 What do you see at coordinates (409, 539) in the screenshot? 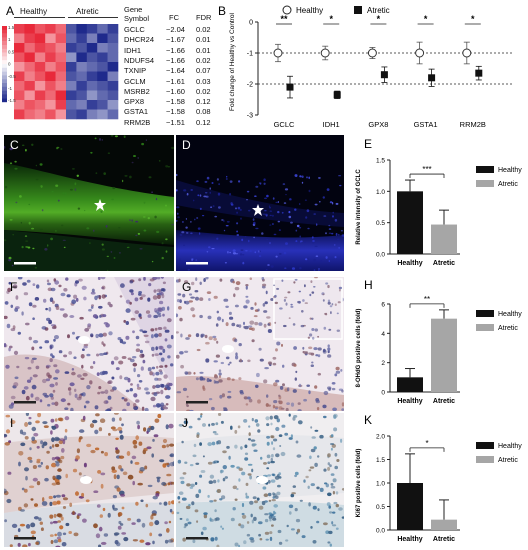
I see `chart-k-category-label: Healthy` at bounding box center [409, 539].